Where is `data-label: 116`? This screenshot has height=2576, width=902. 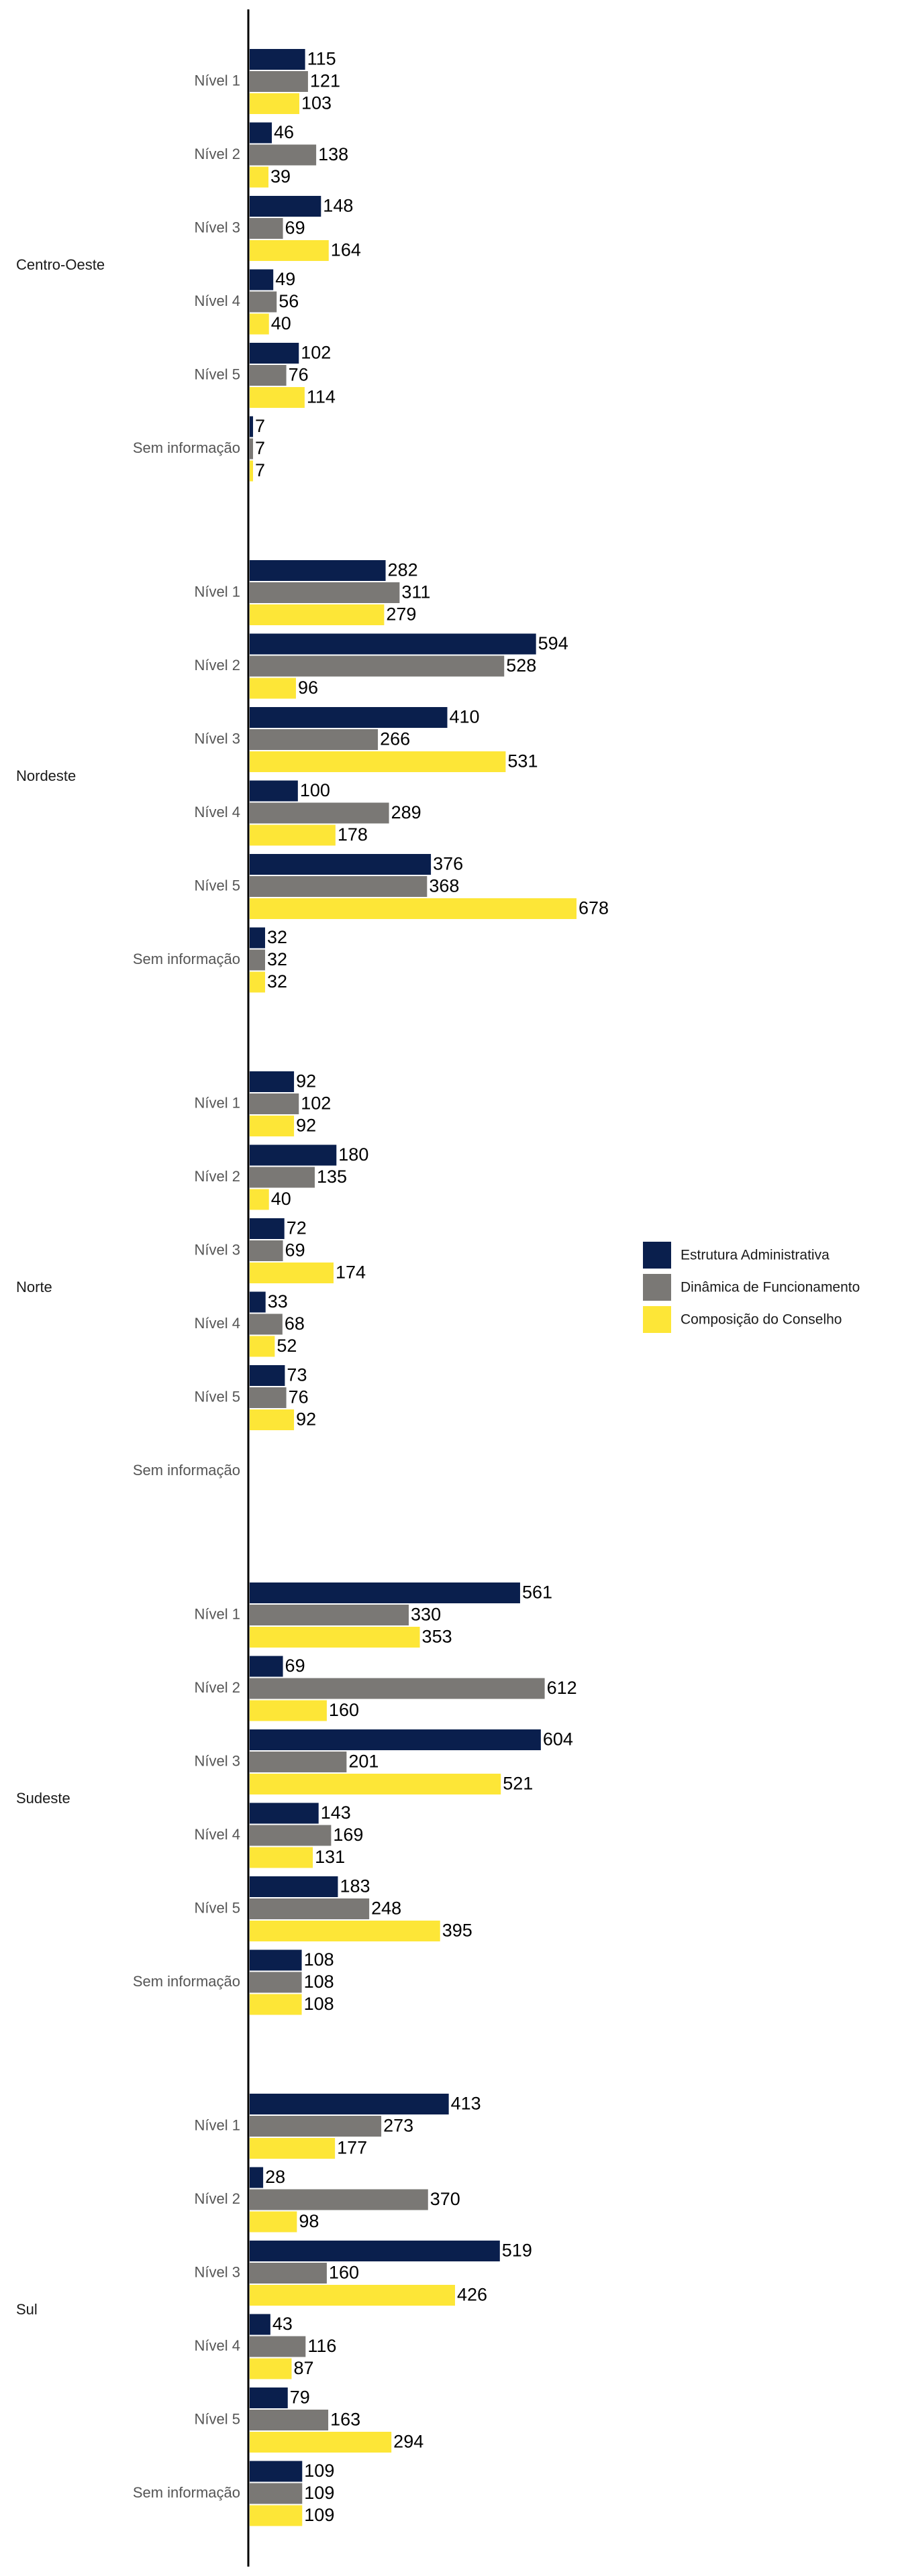
data-label: 116 is located at coordinates (321, 2346).